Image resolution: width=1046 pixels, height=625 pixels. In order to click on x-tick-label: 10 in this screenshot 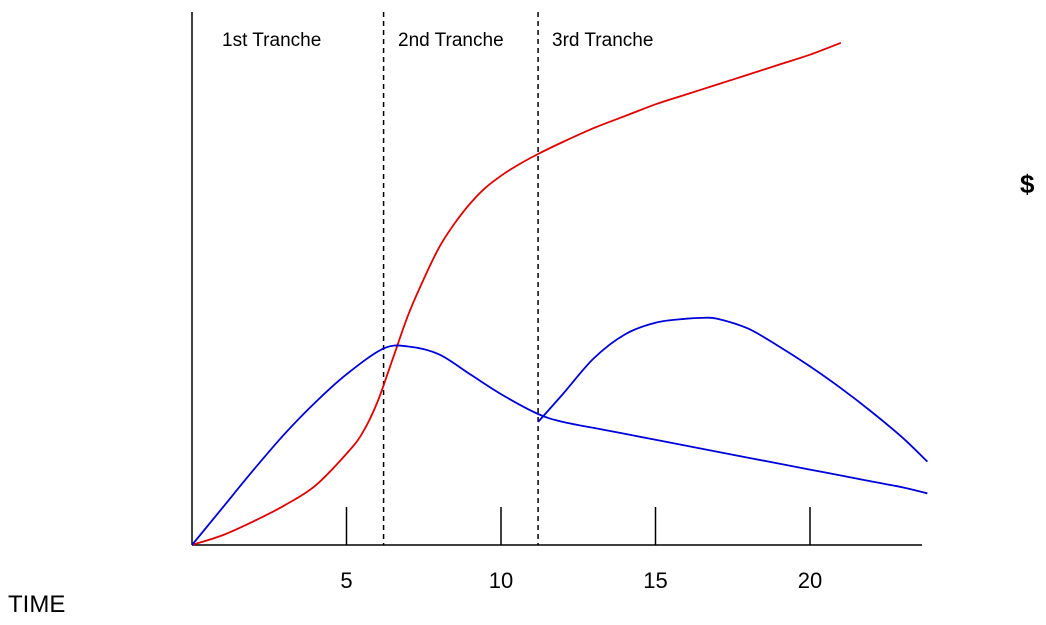, I will do `click(501, 580)`.